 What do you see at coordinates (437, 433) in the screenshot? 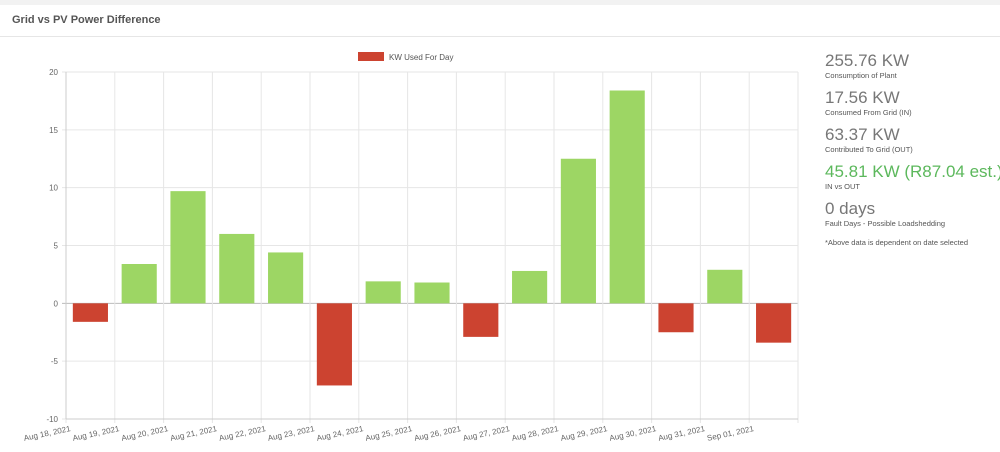
I see `x-tick-label: Aug 26, 2021` at bounding box center [437, 433].